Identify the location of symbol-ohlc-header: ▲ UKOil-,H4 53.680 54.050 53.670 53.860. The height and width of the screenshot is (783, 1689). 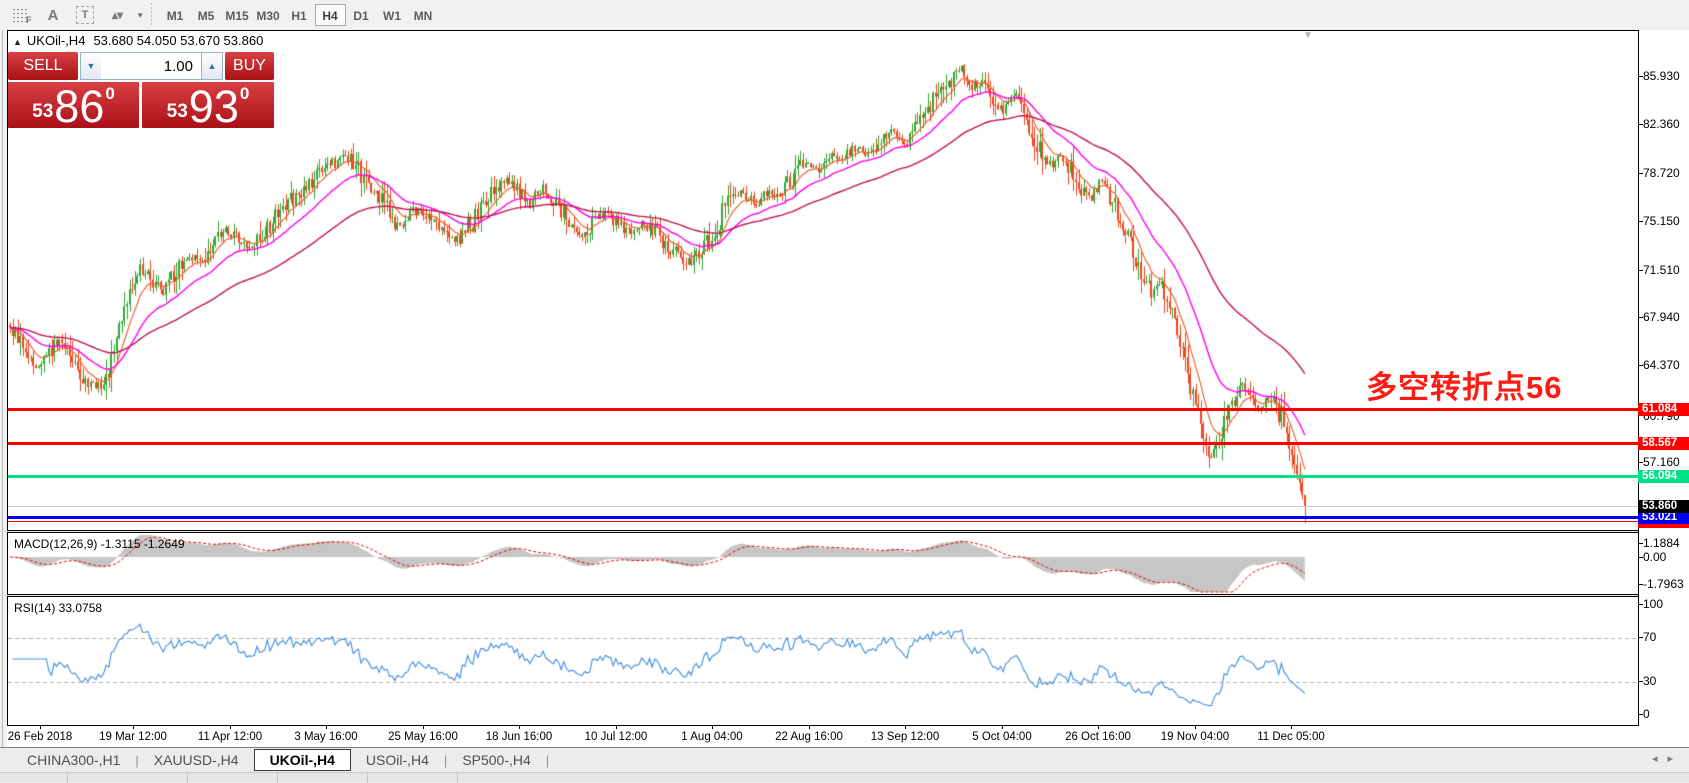
(138, 40).